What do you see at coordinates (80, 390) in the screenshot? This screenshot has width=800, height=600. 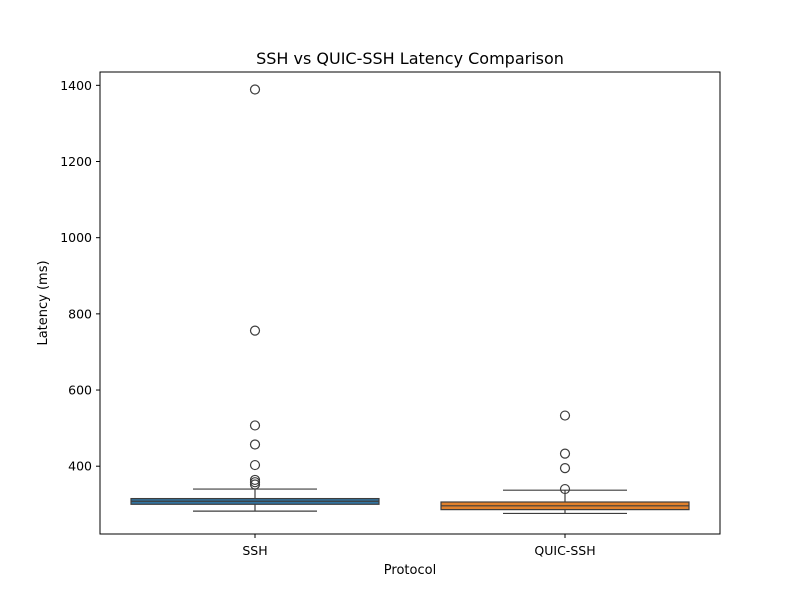 I see `y-tick-label: 600` at bounding box center [80, 390].